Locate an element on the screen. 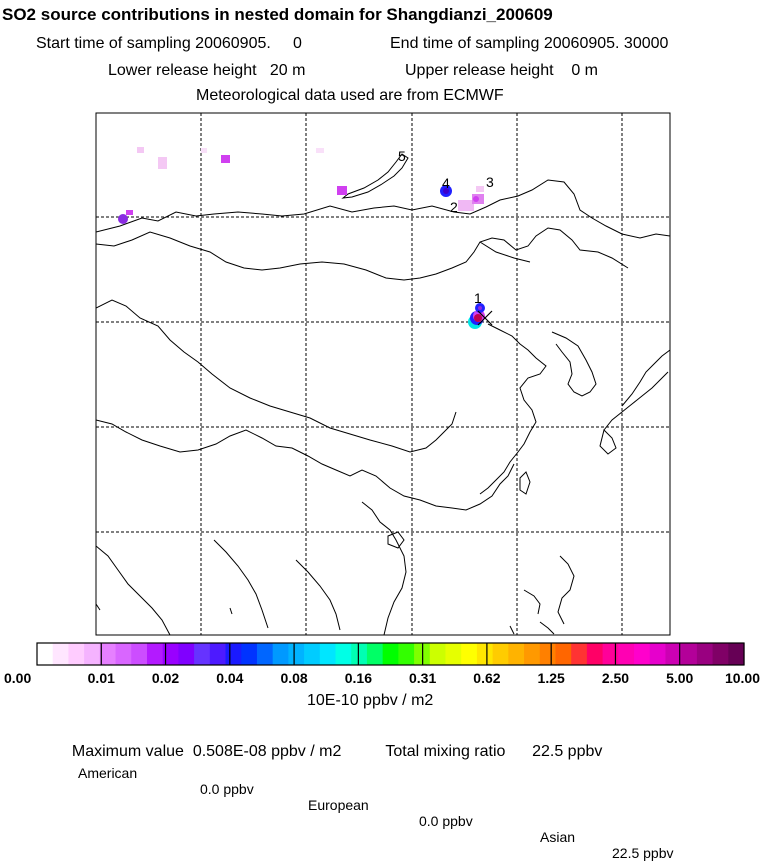 This screenshot has height=861, width=768. label-5: 5 is located at coordinates (402, 156).